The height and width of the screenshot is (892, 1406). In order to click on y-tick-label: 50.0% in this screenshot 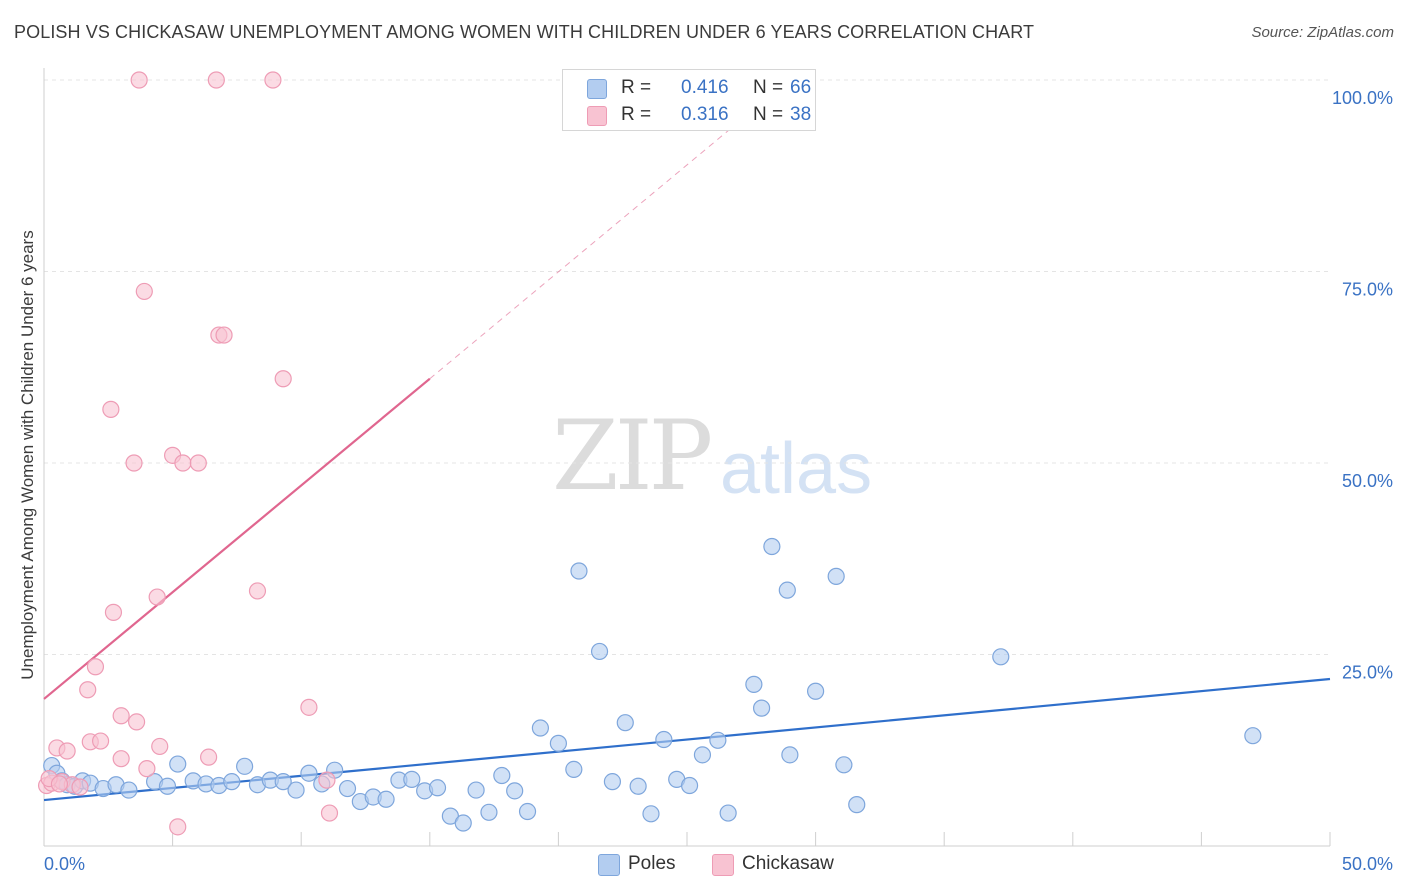, I will do `click(1367, 481)`.